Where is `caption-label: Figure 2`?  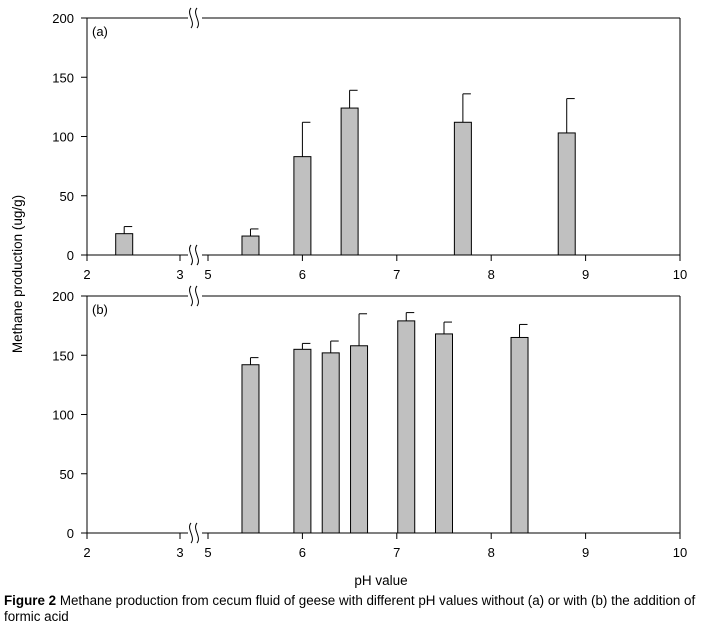
caption-label: Figure 2 is located at coordinates (30, 600).